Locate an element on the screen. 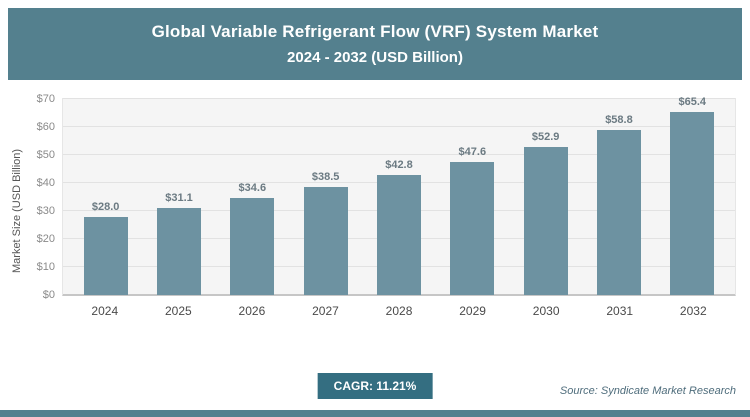  y-tick-label: $70 is located at coordinates (45, 99).